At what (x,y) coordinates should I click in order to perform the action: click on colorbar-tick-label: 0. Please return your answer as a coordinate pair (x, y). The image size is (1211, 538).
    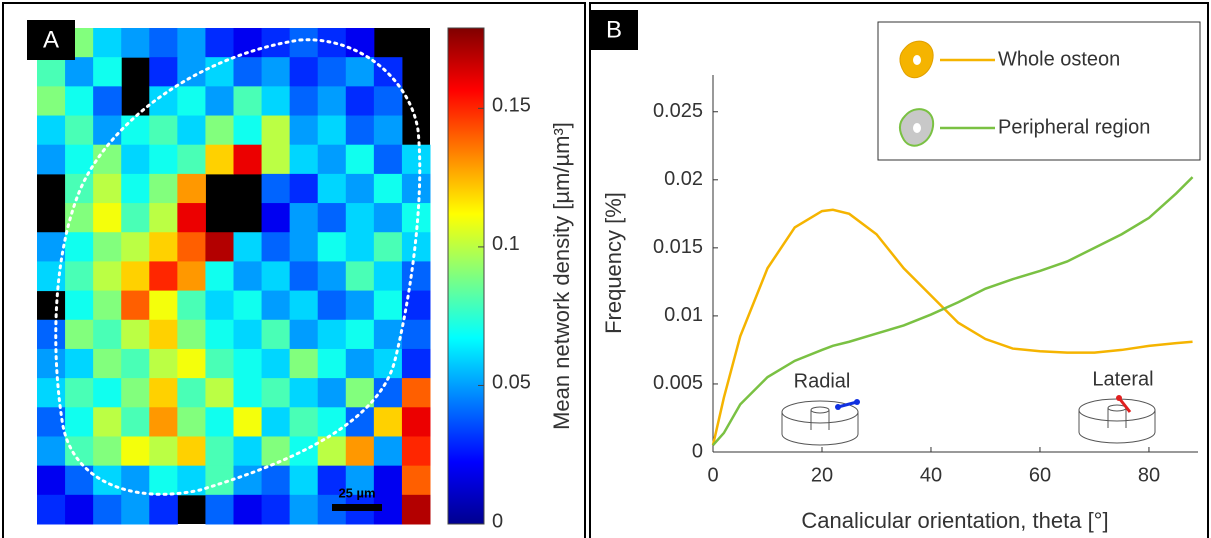
    Looking at the image, I should click on (497, 521).